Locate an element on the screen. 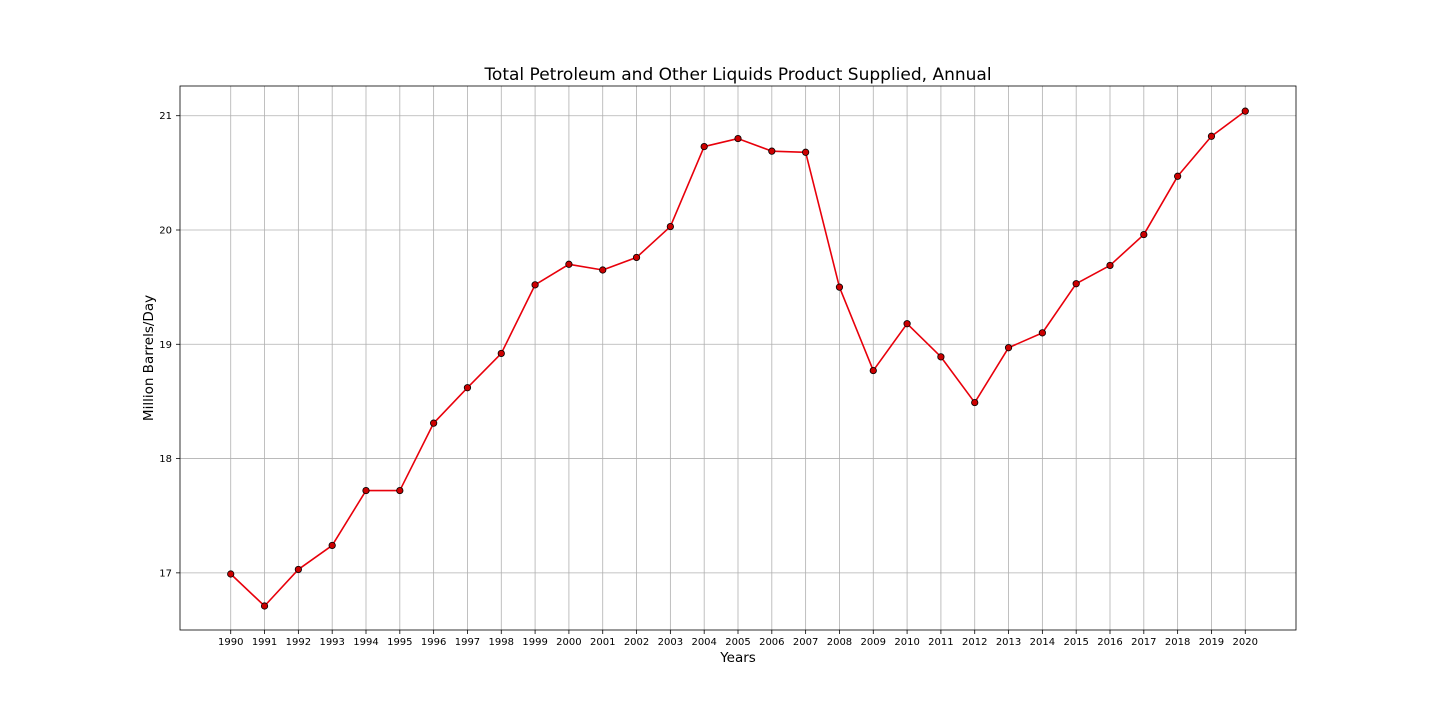  data-point-2005 is located at coordinates (738, 138).